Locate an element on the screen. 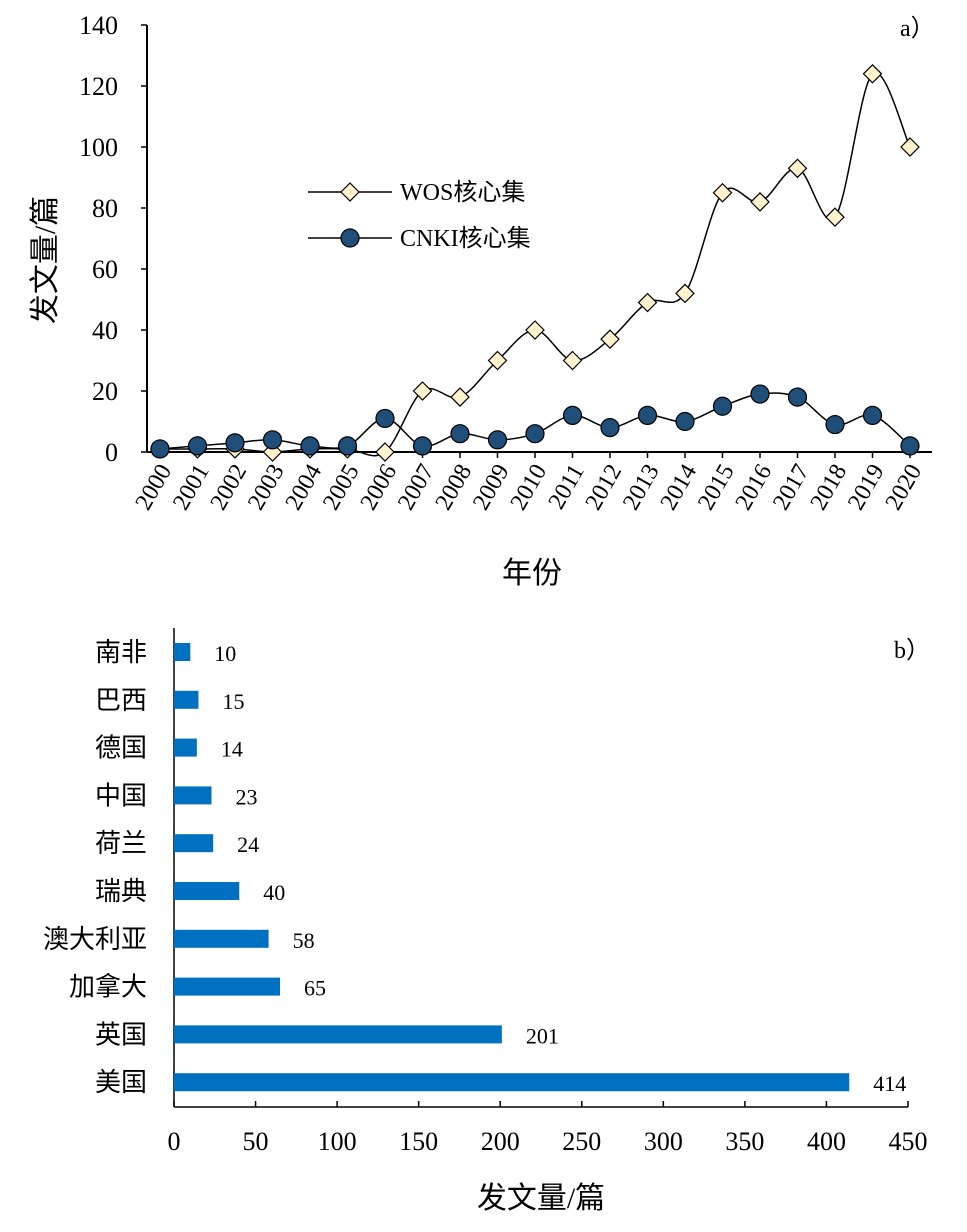 This screenshot has height=1232, width=967. wos-point-2018 is located at coordinates (835, 217).